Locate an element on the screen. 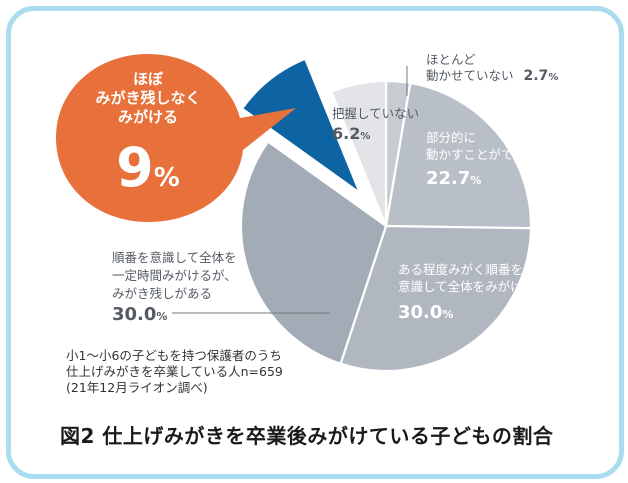 Image resolution: width=628 pixels, height=483 pixels. label-bubun-line2: 動かすことができる is located at coordinates (482, 154).